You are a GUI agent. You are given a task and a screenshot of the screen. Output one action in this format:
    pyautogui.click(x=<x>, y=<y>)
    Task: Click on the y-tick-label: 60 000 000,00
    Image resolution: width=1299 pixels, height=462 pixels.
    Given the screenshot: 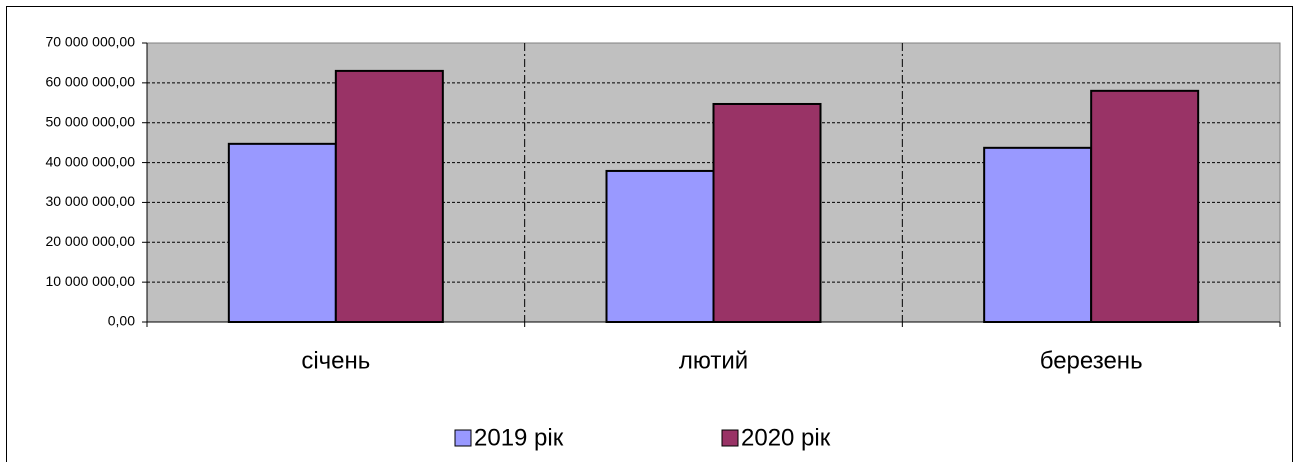 What is the action you would take?
    pyautogui.click(x=90, y=82)
    